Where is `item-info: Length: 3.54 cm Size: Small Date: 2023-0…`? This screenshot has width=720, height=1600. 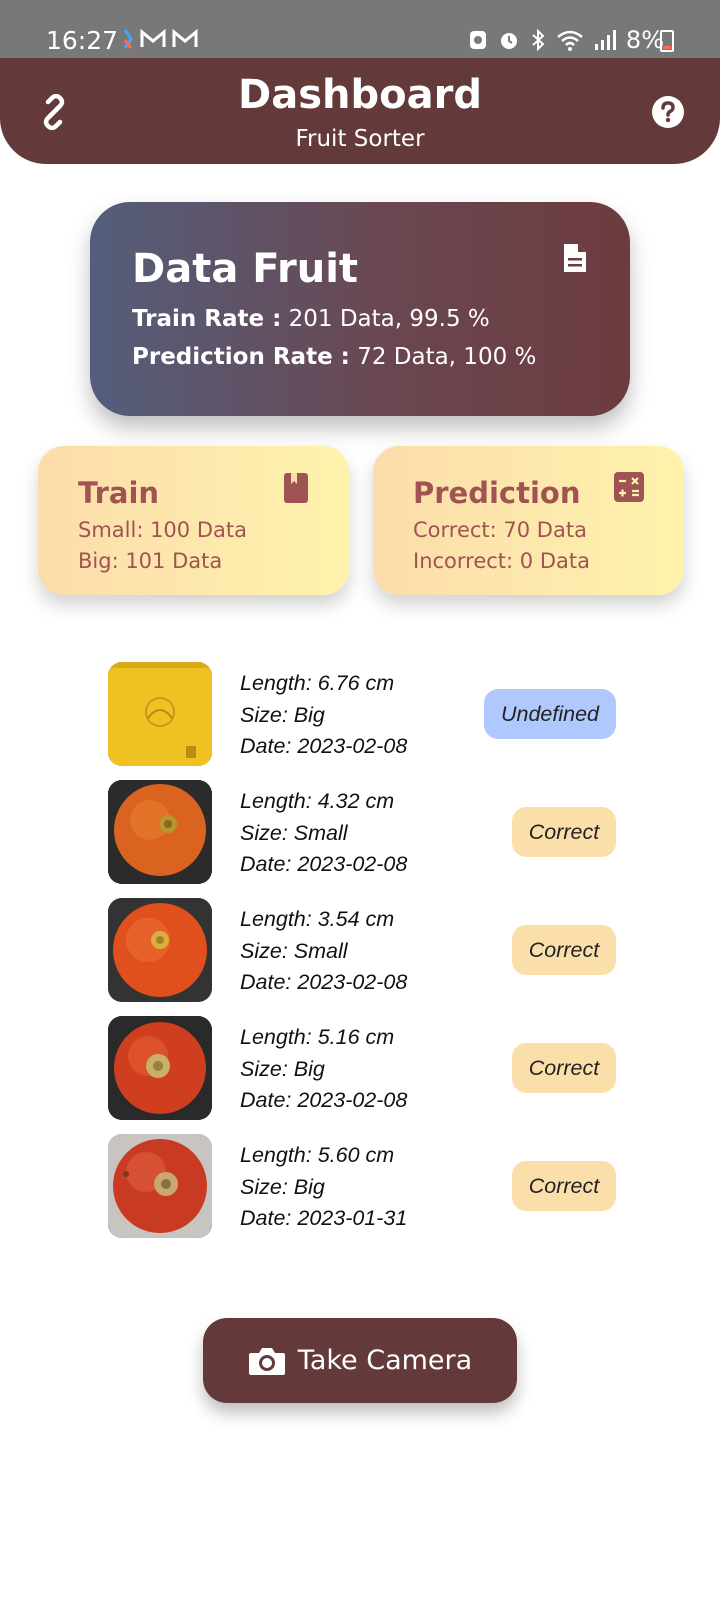 item-info: Length: 3.54 cm Size: Small Date: 2023-0… is located at coordinates (323, 951).